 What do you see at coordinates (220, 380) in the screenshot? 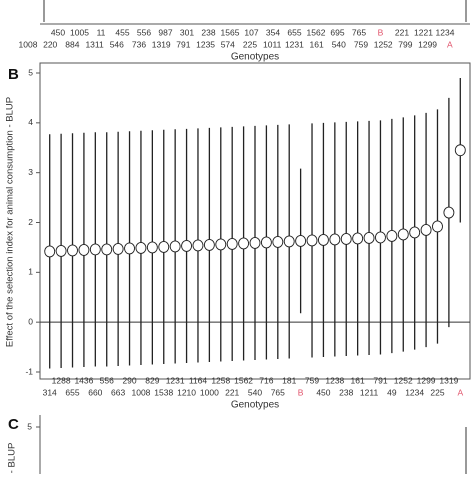
I see `x-tick-label: 1258` at bounding box center [220, 380].